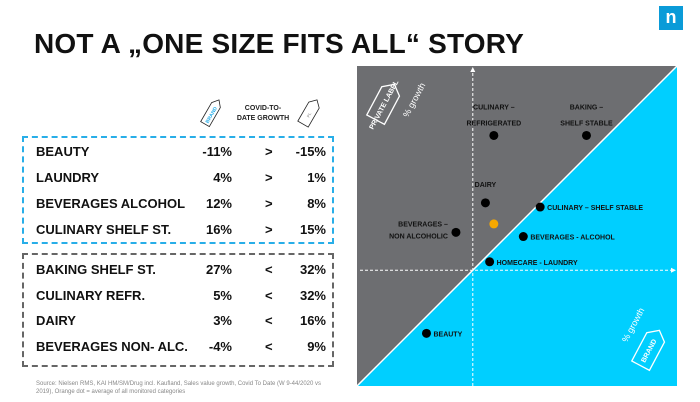  What do you see at coordinates (493, 123) in the screenshot?
I see `data-label: REFRIGERATED` at bounding box center [493, 123].